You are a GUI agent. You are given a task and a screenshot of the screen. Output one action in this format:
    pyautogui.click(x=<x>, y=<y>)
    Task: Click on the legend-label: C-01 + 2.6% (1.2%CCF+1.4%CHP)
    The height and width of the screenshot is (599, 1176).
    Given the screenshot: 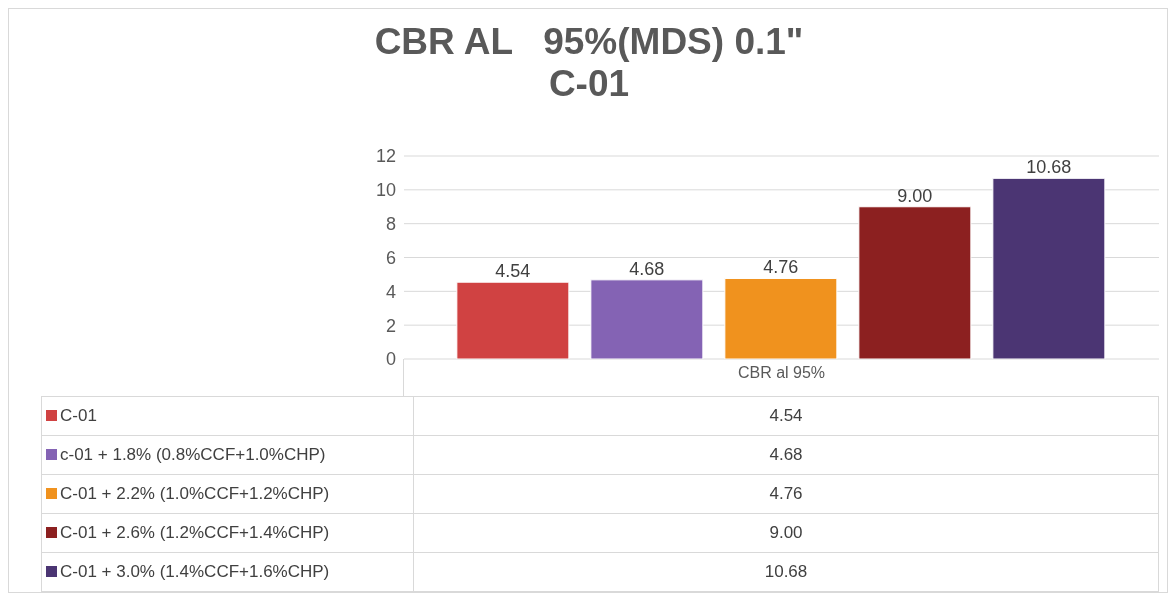 What is the action you would take?
    pyautogui.click(x=227, y=533)
    